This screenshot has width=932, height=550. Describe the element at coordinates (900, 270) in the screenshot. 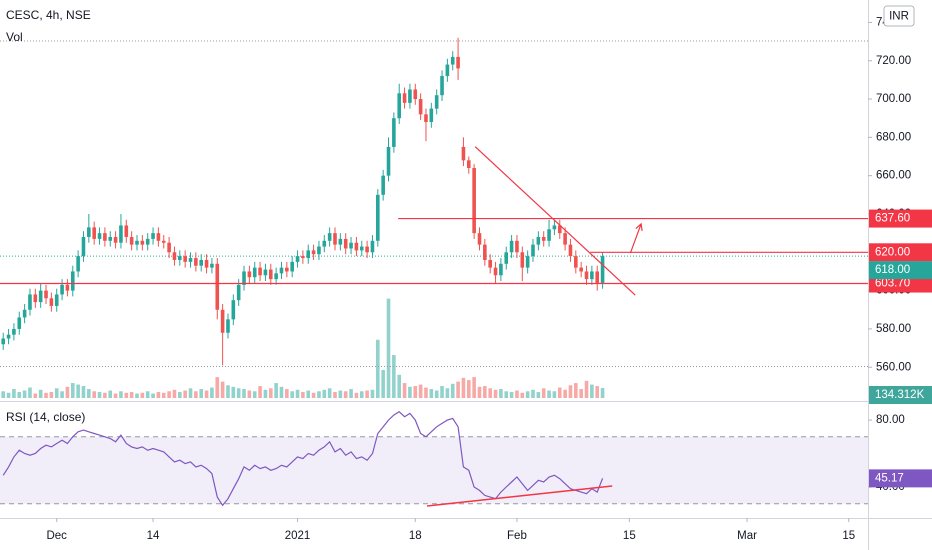

I see `last-price-label-box` at that location.